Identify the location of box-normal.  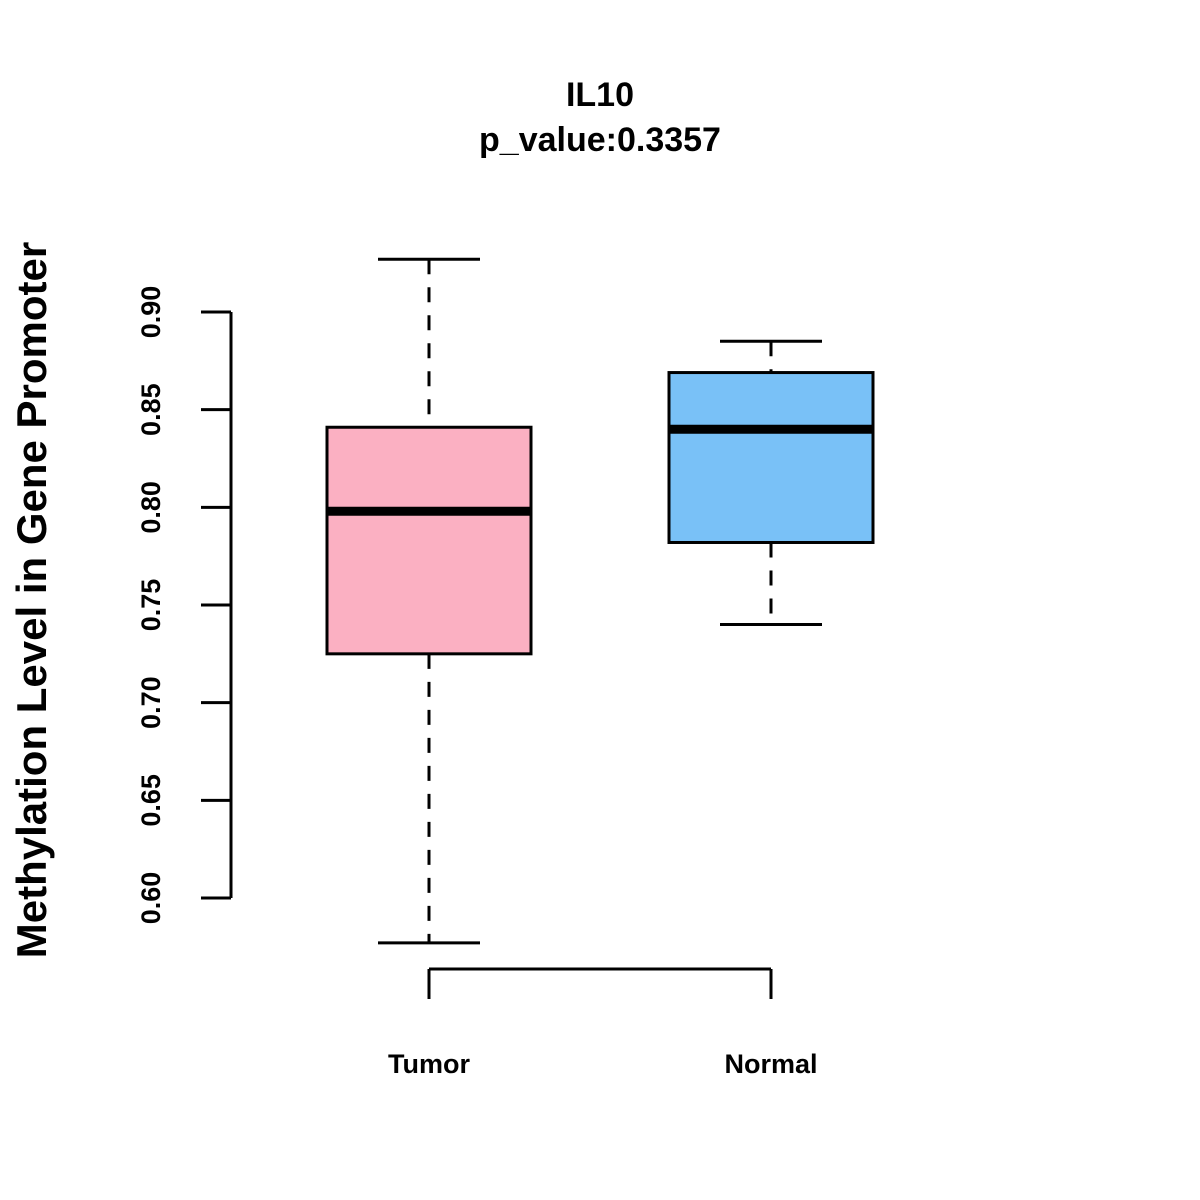
(771, 483).